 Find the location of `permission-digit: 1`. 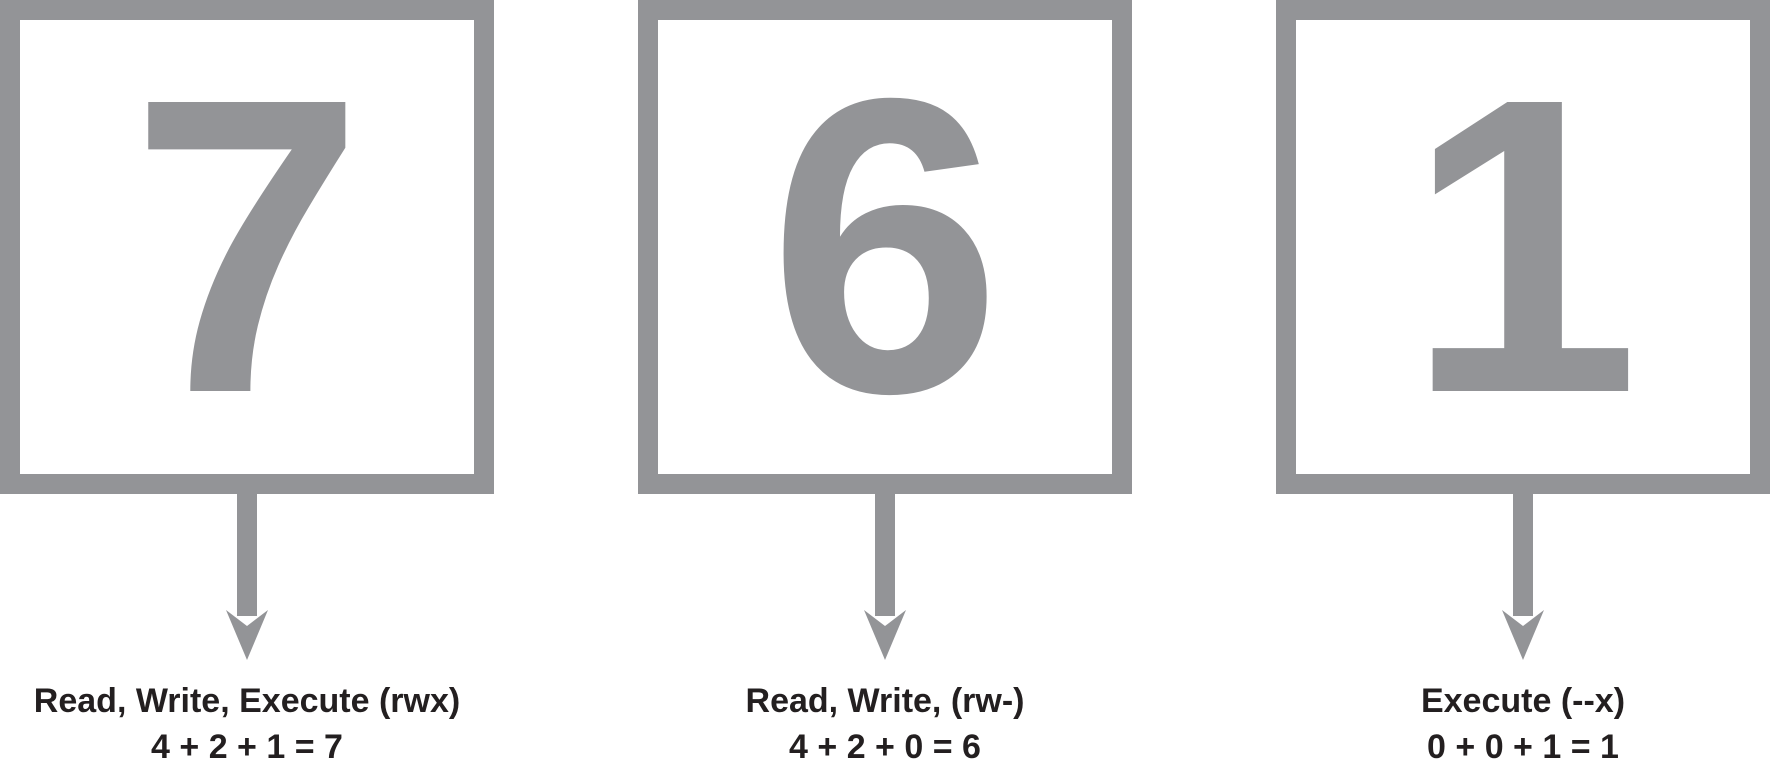

permission-digit: 1 is located at coordinates (1523, 246).